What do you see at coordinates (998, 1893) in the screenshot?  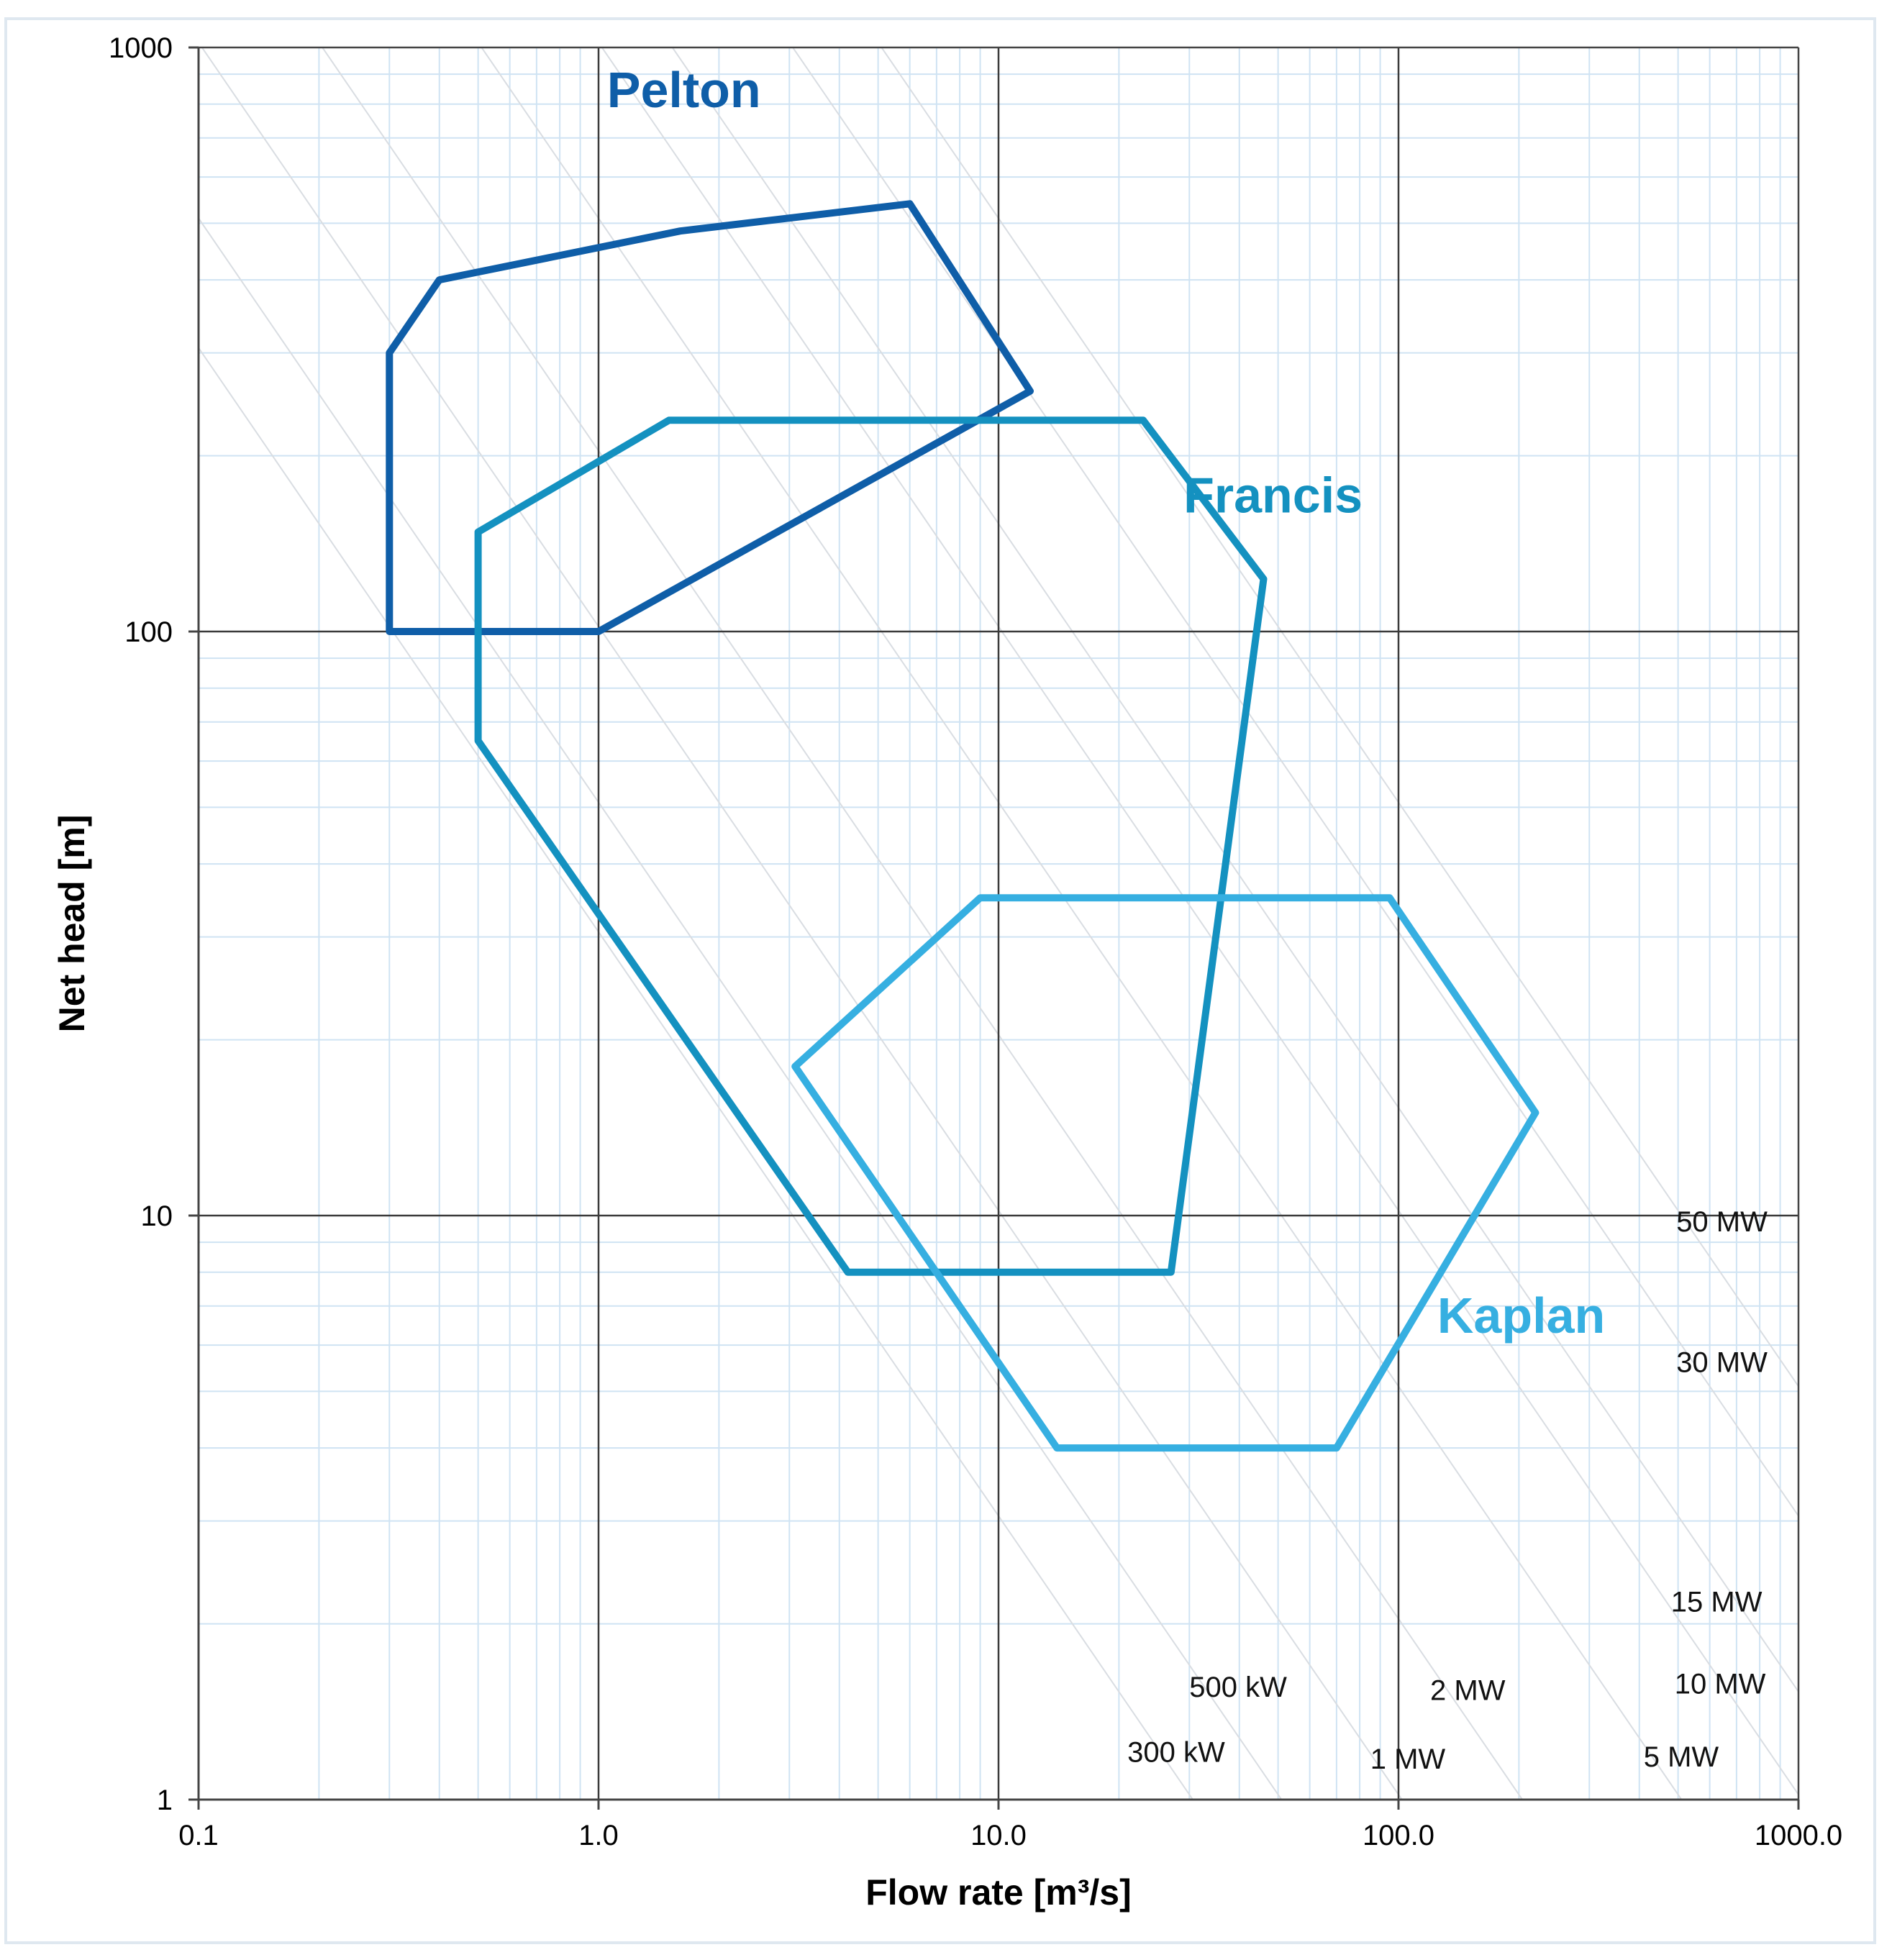 I see `x-axis-title: Flow rate [m³/s]` at bounding box center [998, 1893].